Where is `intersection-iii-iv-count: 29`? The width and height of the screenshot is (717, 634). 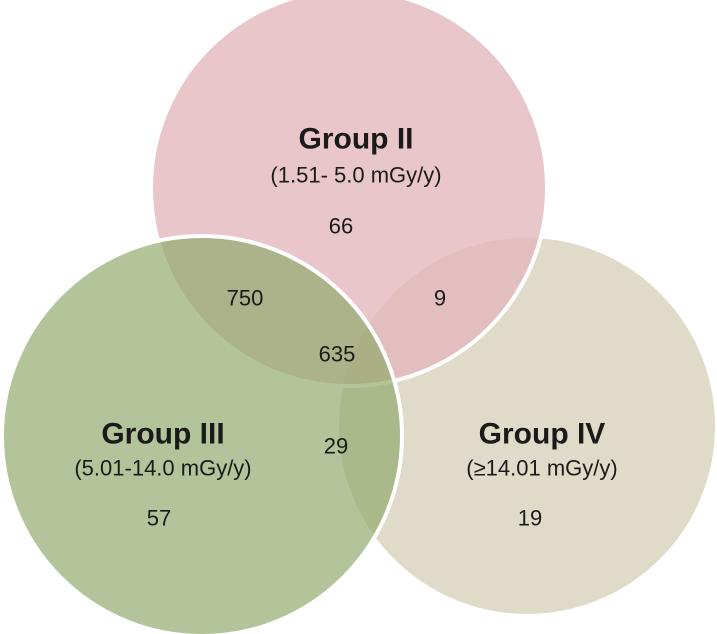
intersection-iii-iv-count: 29 is located at coordinates (336, 446).